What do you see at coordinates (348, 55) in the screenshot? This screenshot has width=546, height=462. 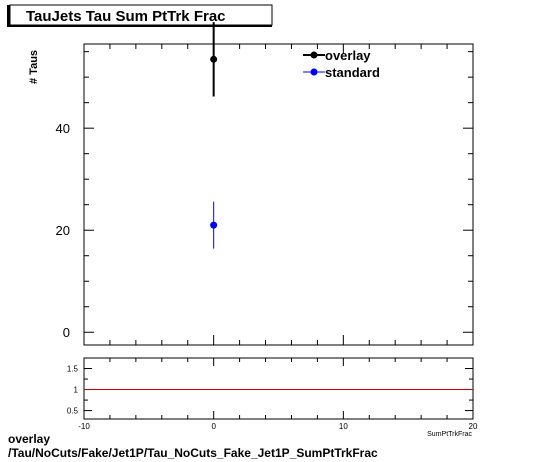 I see `legend-label-overlay: overlay` at bounding box center [348, 55].